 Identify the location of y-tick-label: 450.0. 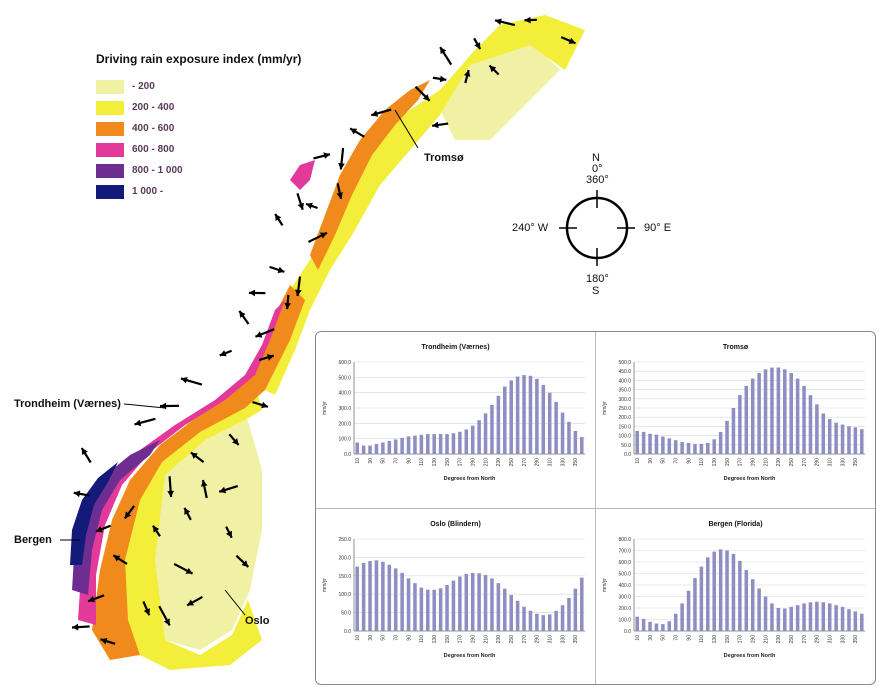
(624, 372).